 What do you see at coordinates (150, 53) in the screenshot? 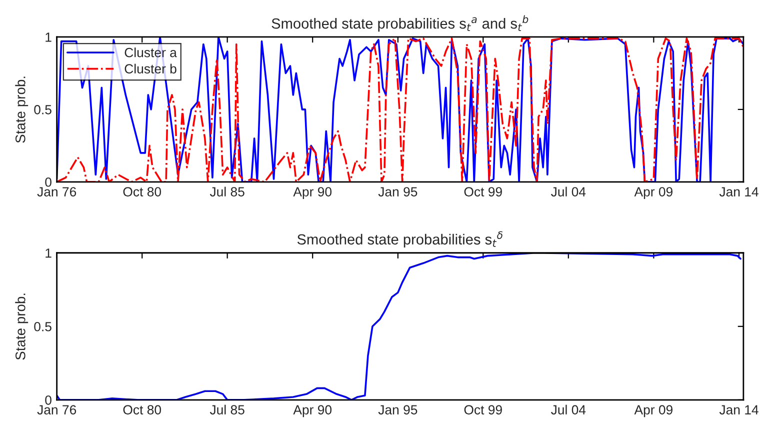
I see `legend-label: Cluster a` at bounding box center [150, 53].